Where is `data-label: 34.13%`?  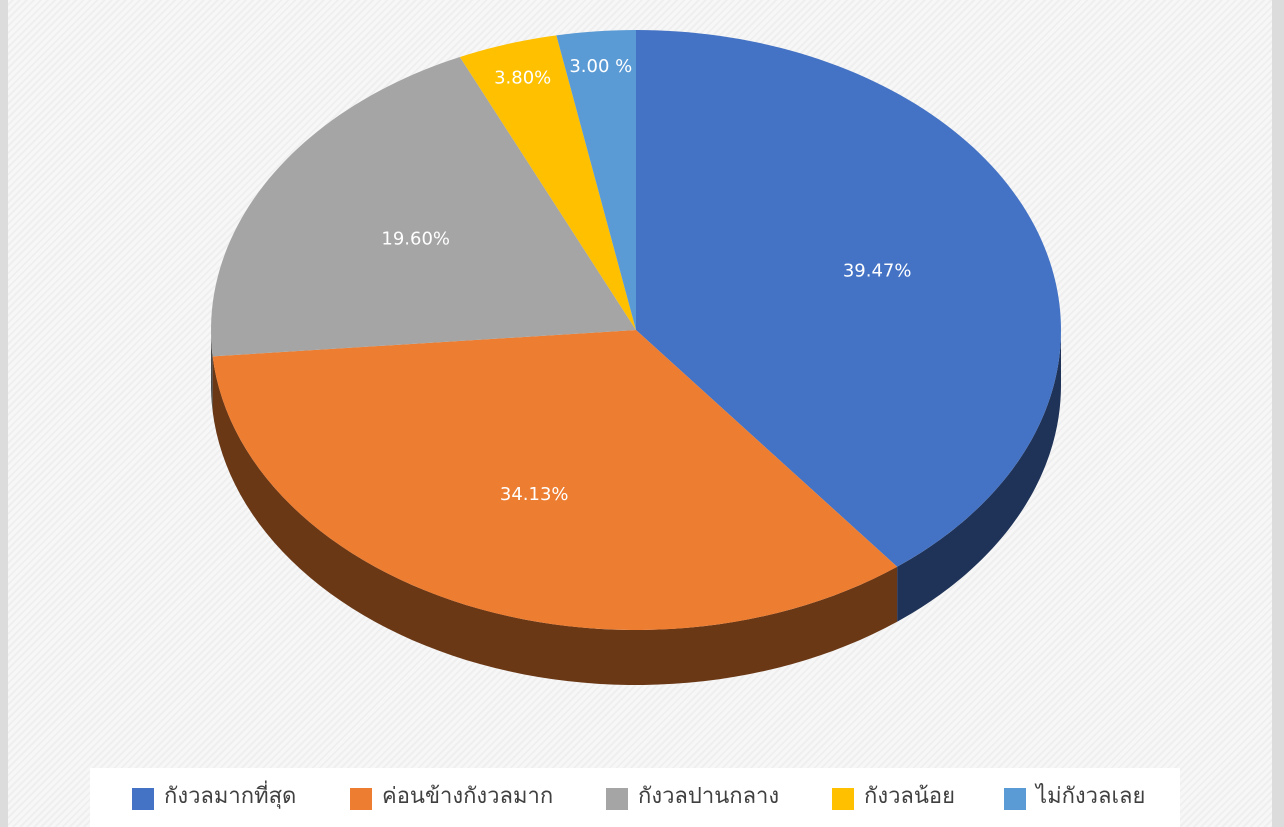
data-label: 34.13% is located at coordinates (534, 494).